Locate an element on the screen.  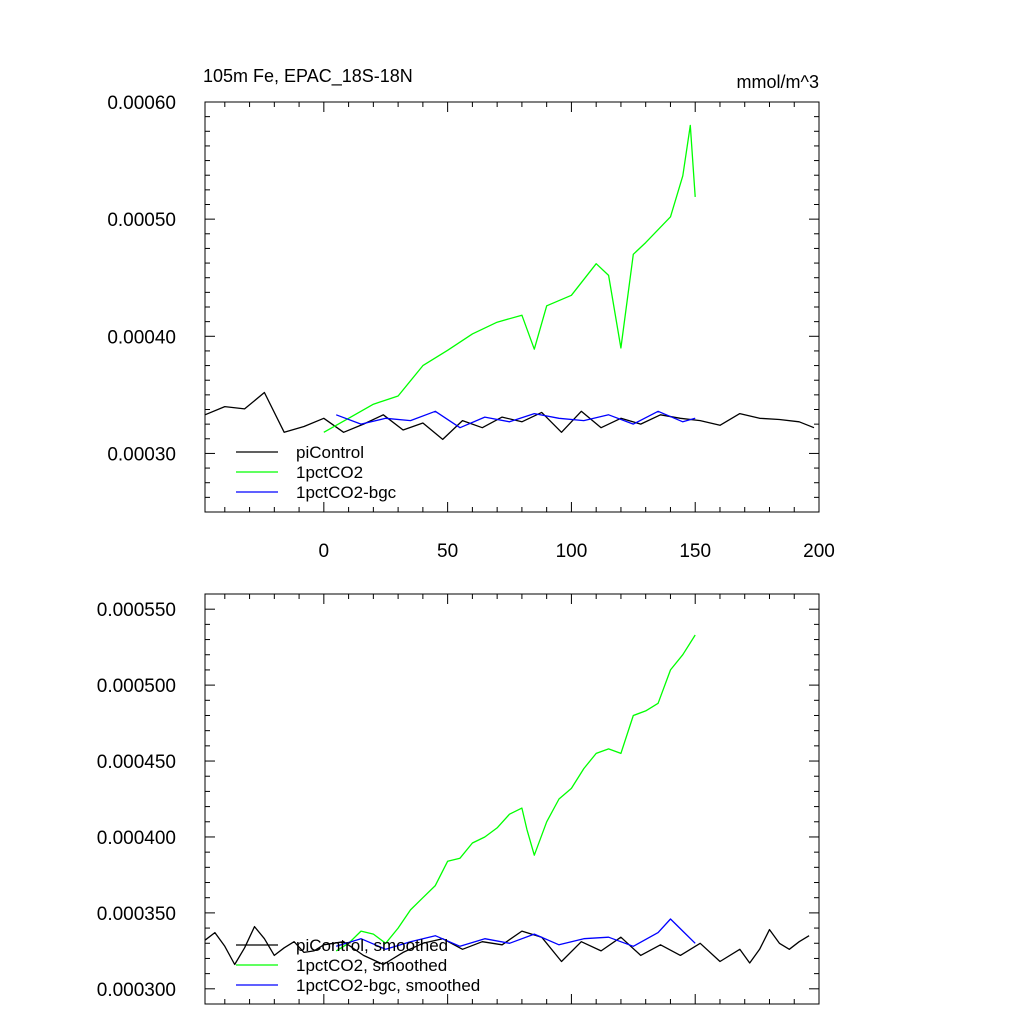
y-tick-label: 0.000350 is located at coordinates (136, 914).